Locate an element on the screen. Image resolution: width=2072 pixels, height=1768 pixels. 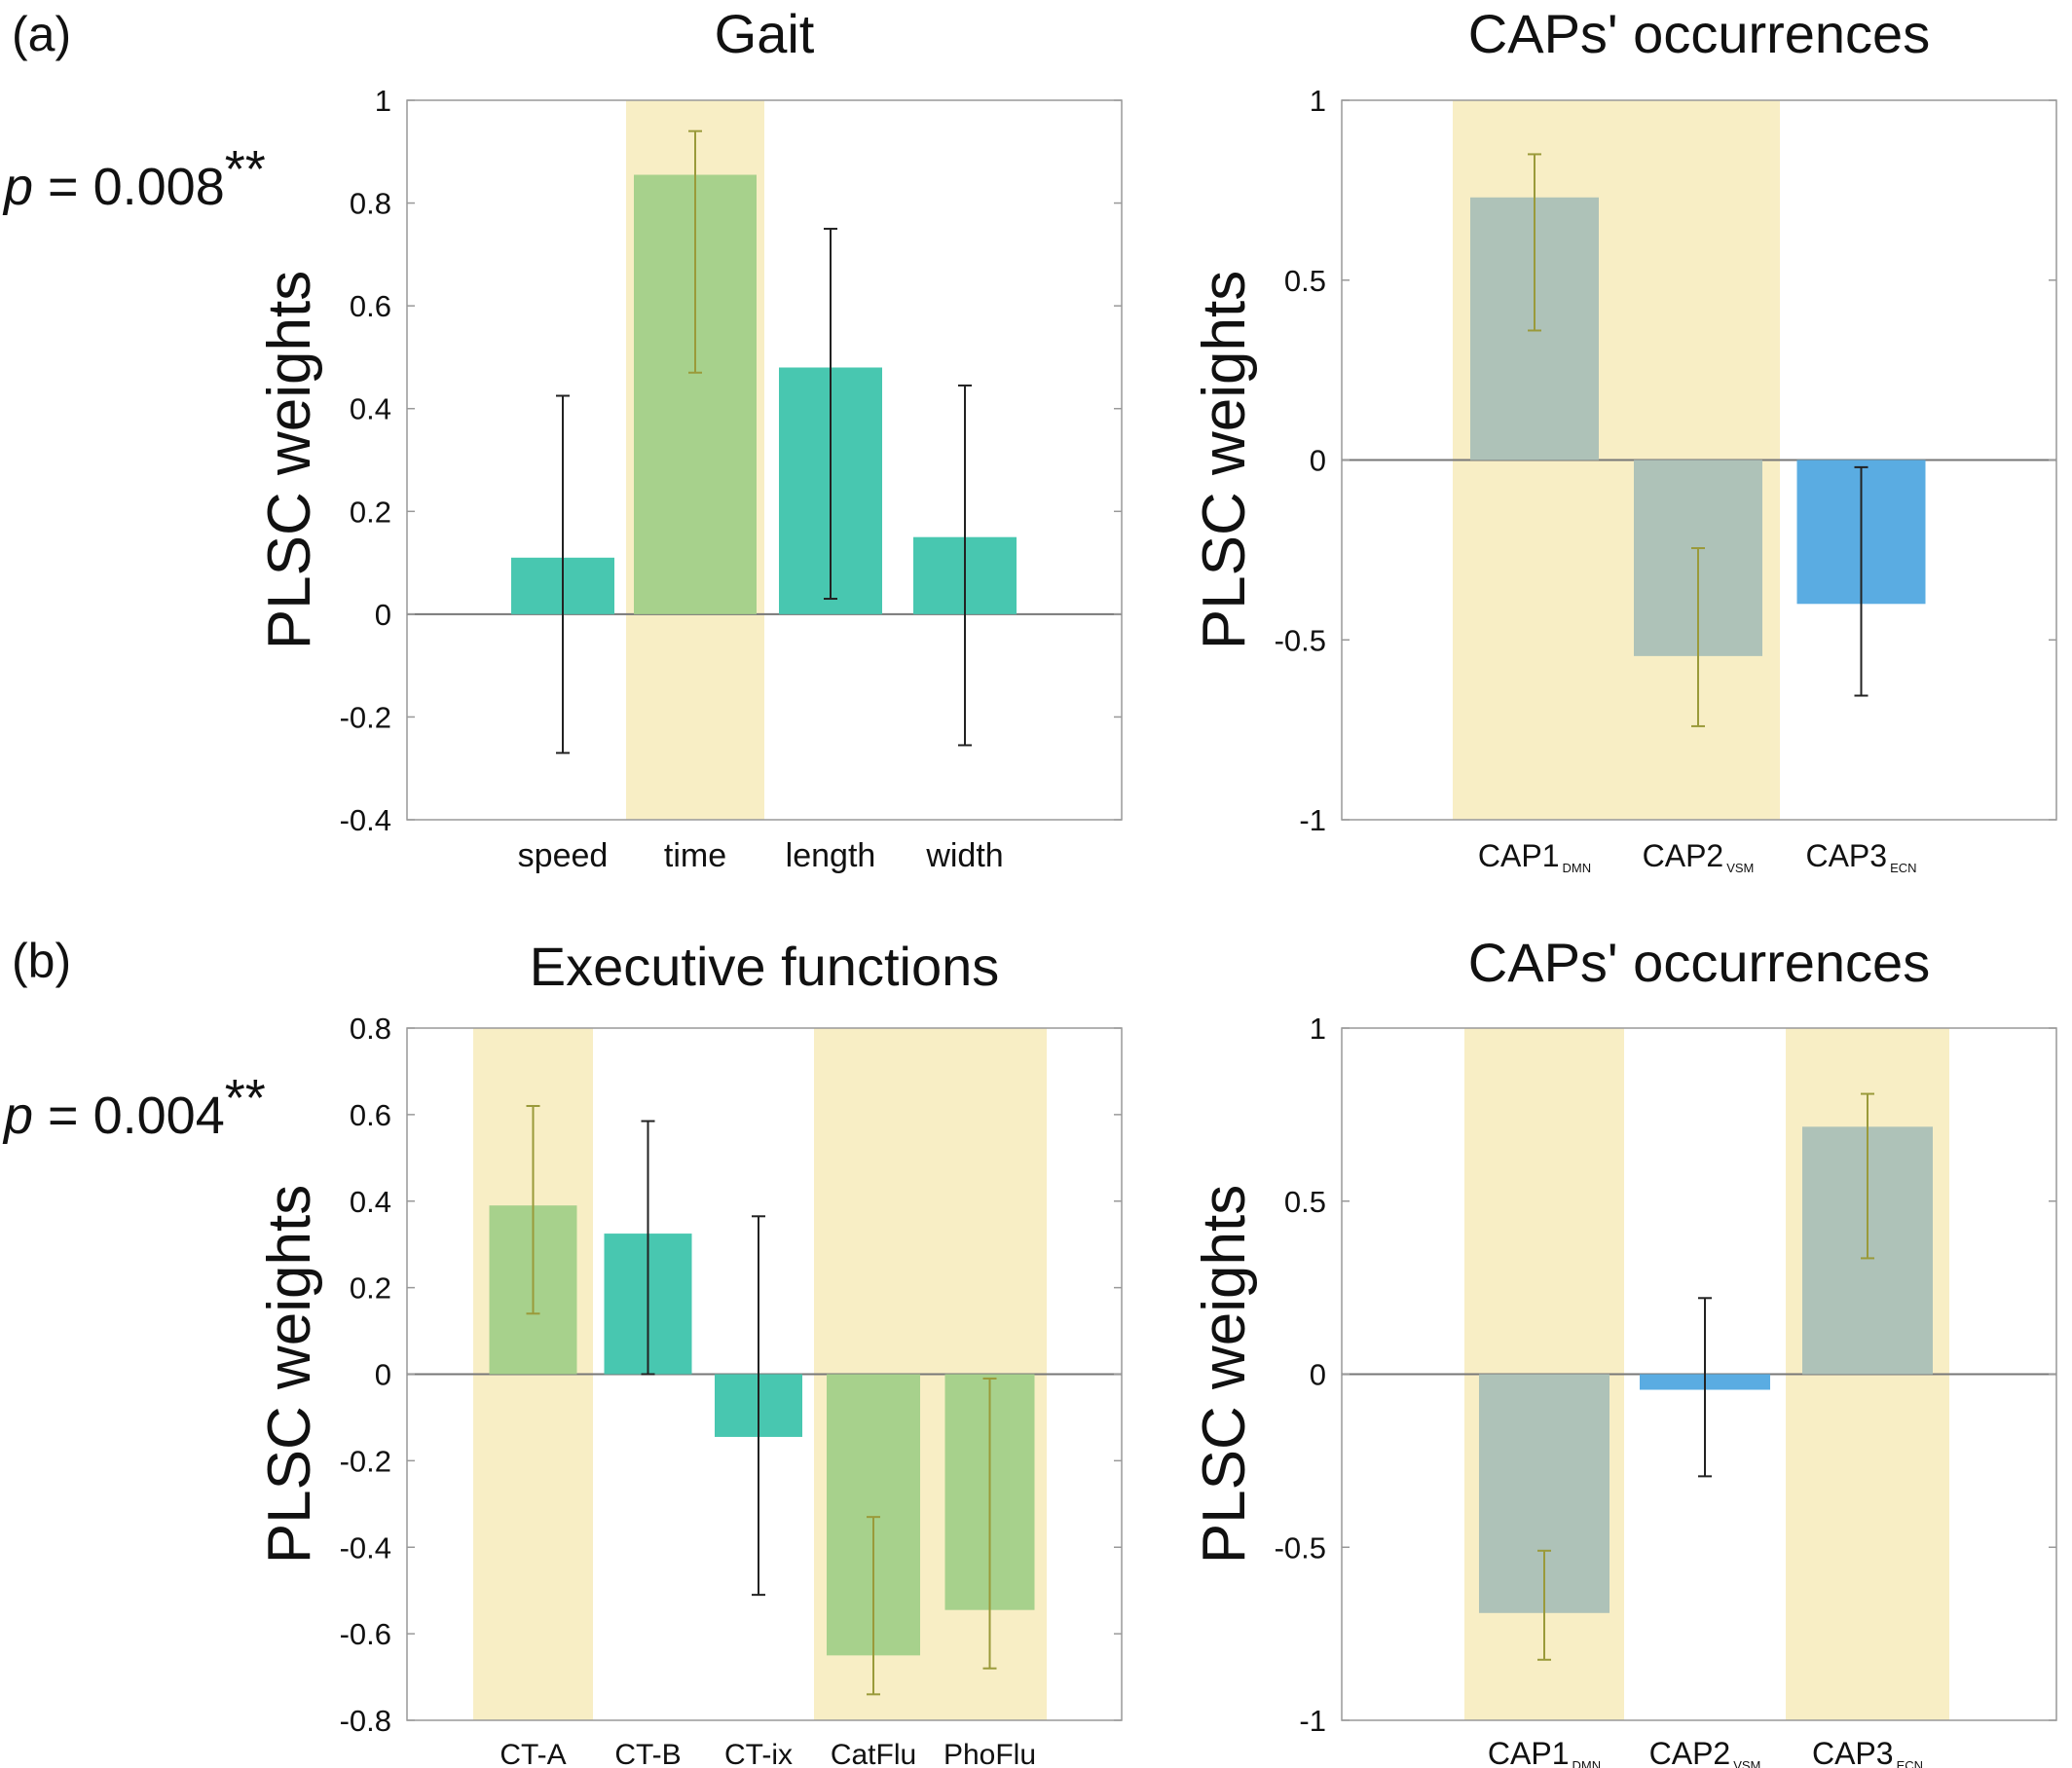
x-tick-label-main: CT-ix is located at coordinates (758, 1753).